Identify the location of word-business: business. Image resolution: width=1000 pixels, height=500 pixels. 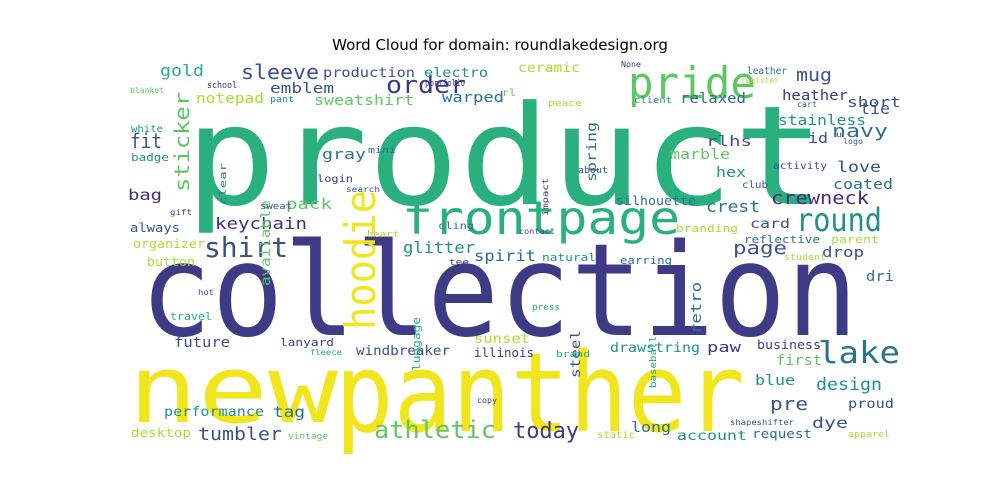
(789, 345).